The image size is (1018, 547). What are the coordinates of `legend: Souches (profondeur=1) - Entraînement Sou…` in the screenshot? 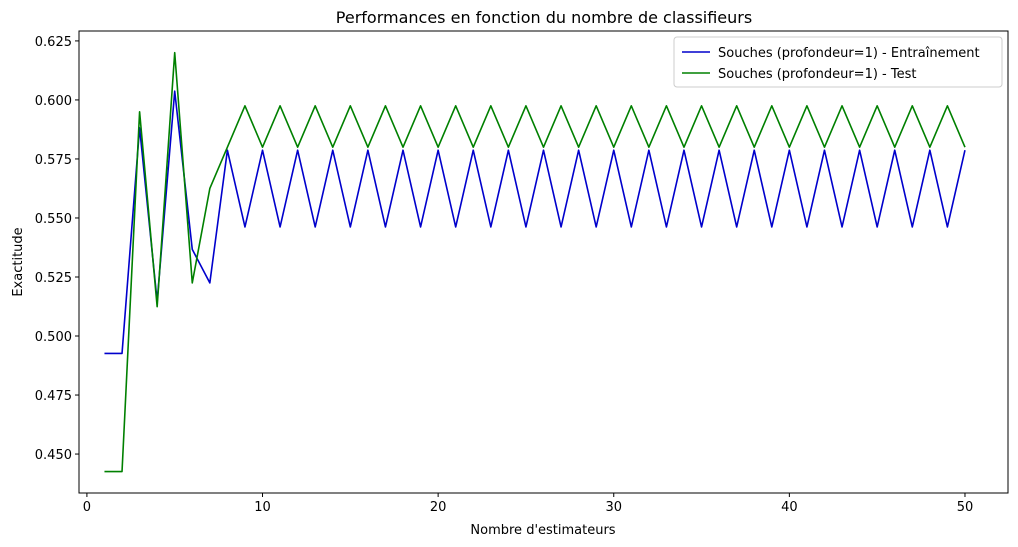 It's located at (838, 62).